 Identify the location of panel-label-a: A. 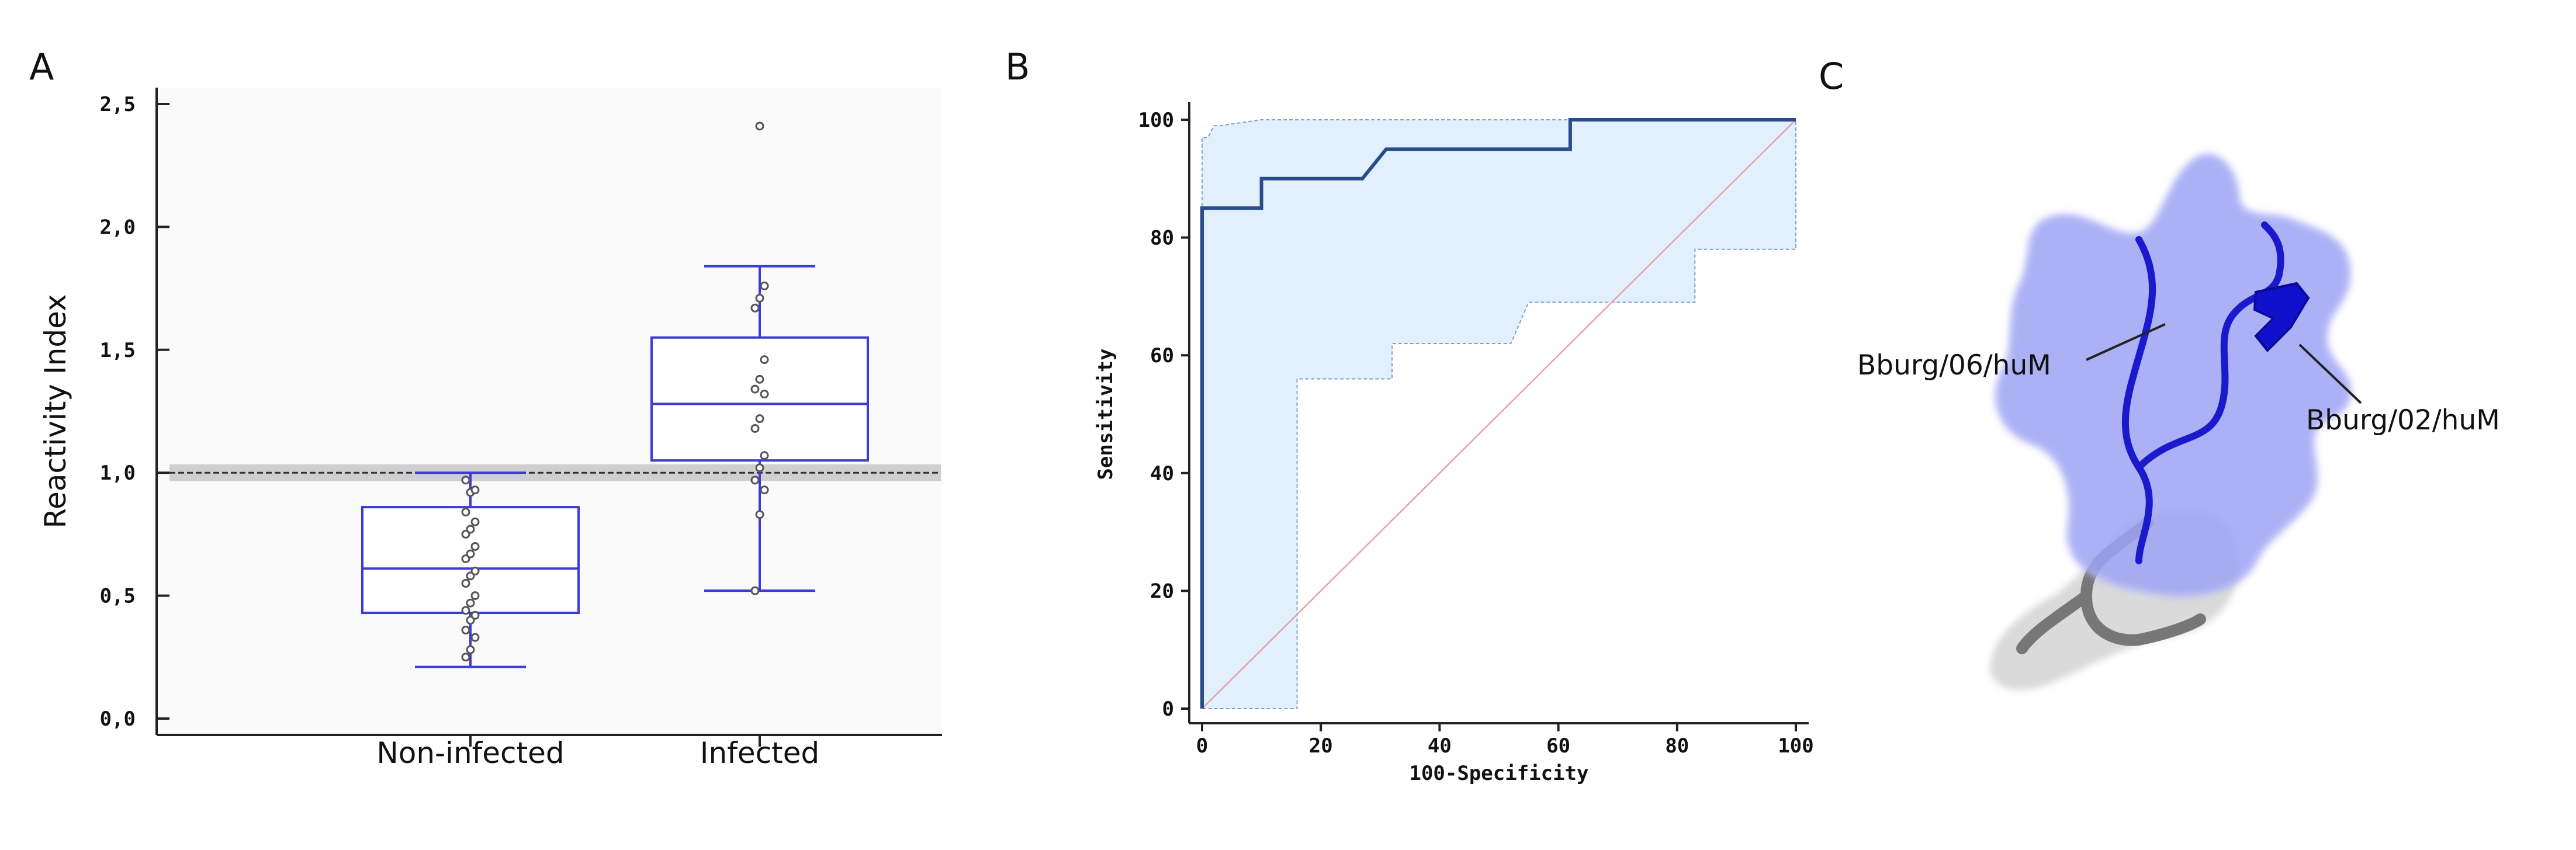
(41, 67).